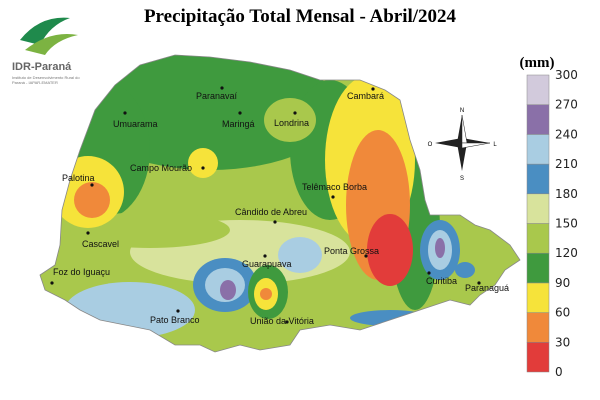  Describe the element at coordinates (559, 372) in the screenshot. I see `legend-tick: 0` at that location.